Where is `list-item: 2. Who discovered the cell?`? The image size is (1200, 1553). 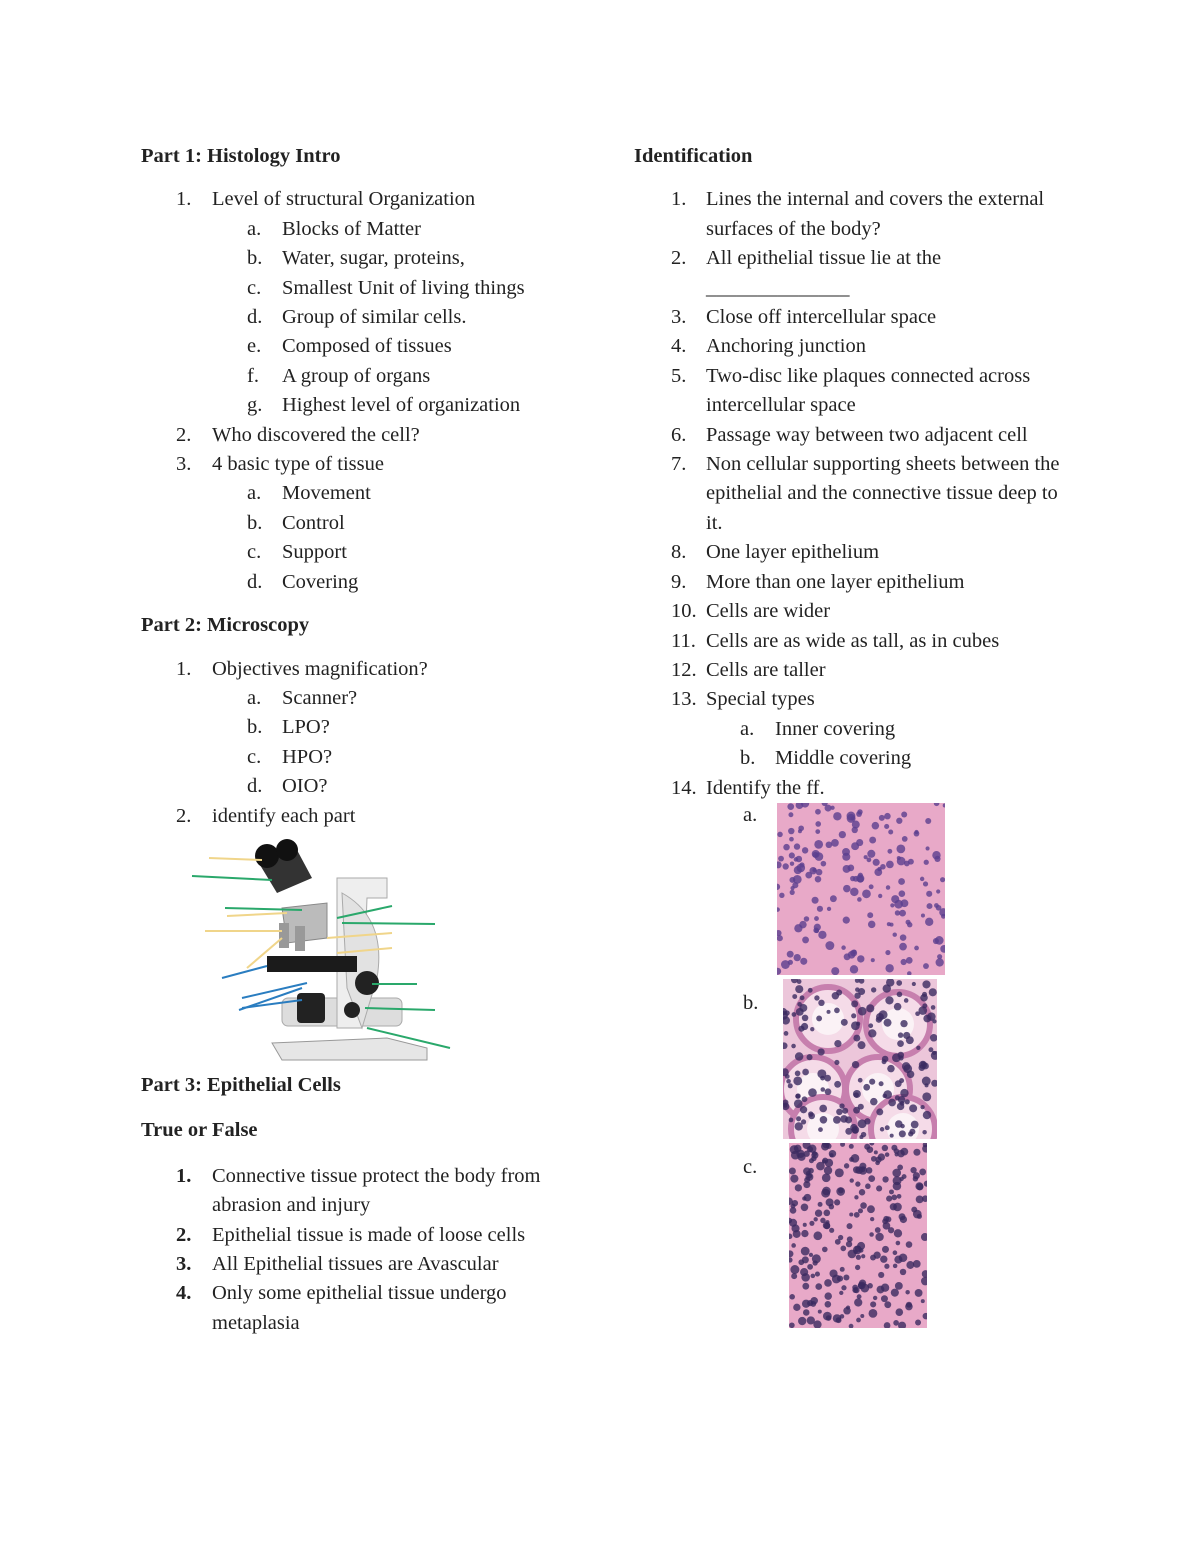 list-item: 2. Who discovered the cell? is located at coordinates (361, 435).